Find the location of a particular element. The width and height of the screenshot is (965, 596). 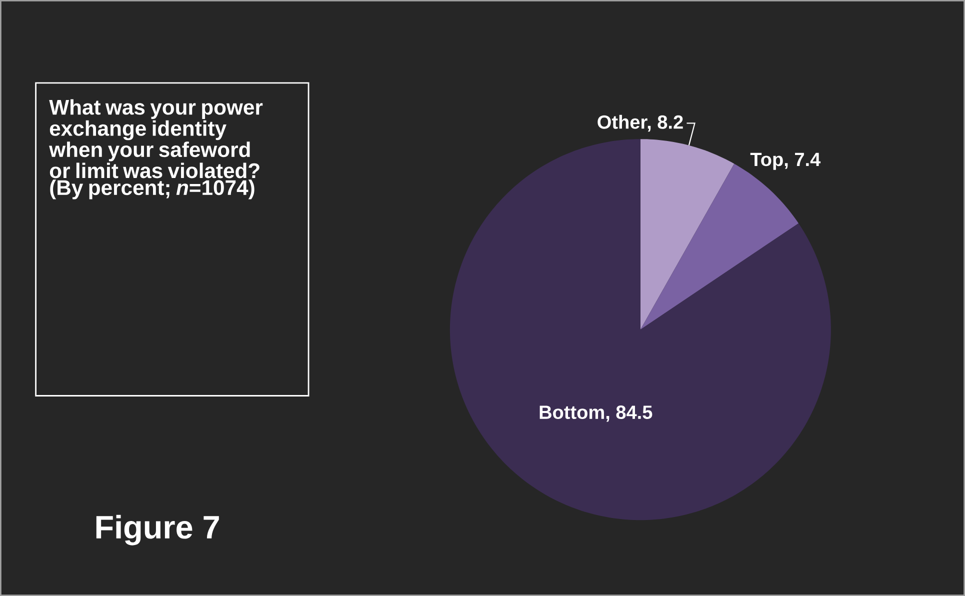

caption: Figure 7 is located at coordinates (157, 530).